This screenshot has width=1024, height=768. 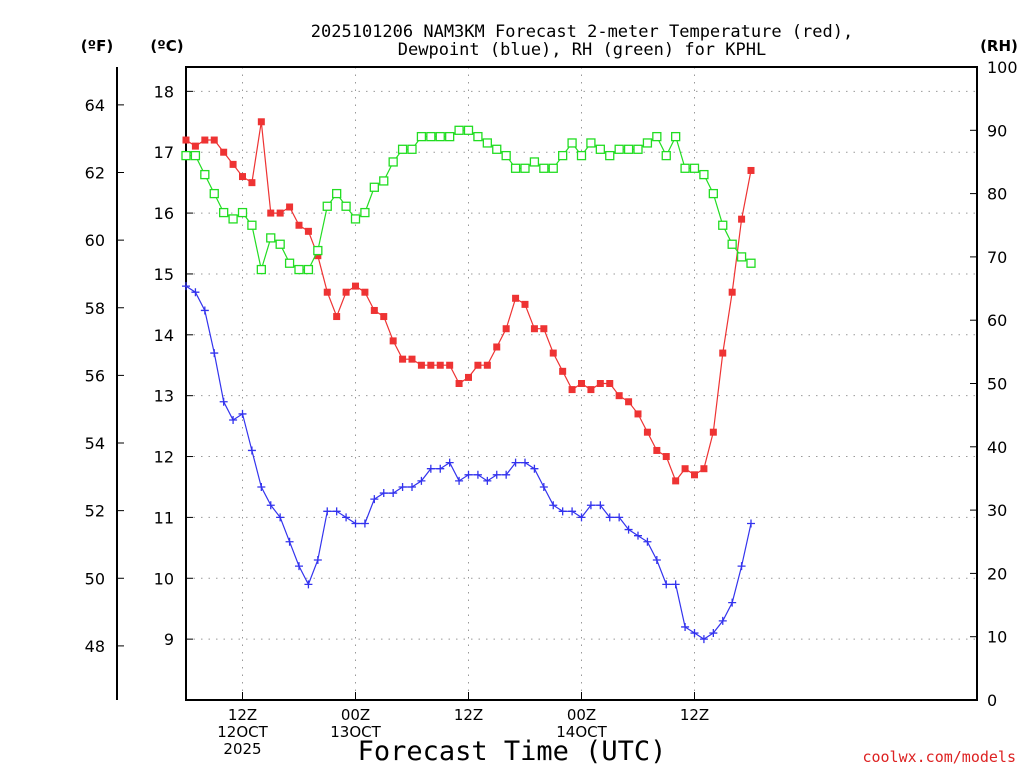 I want to click on f-tick-label: 50, so click(x=95, y=578).